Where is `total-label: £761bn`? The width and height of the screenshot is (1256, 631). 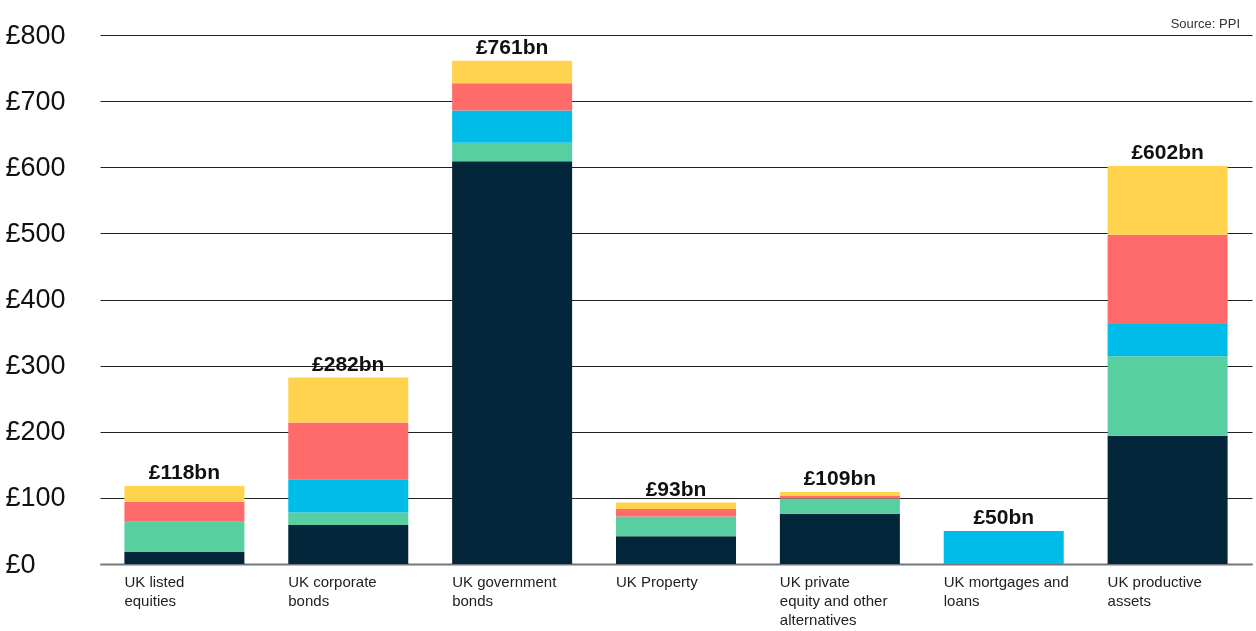 total-label: £761bn is located at coordinates (512, 46).